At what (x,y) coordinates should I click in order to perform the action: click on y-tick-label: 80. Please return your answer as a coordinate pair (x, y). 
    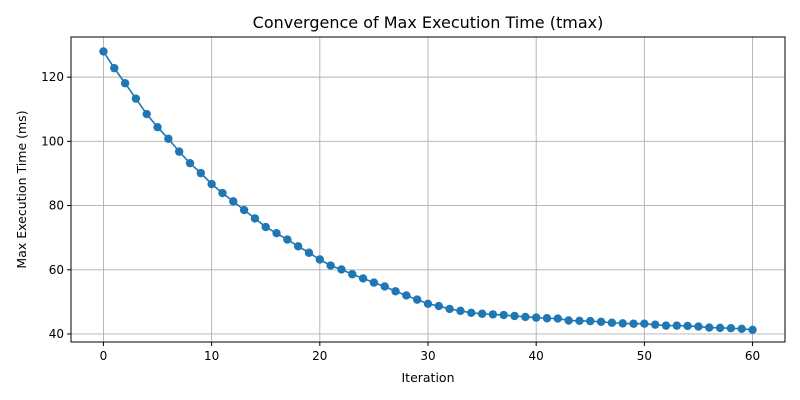
    Looking at the image, I should click on (56, 206).